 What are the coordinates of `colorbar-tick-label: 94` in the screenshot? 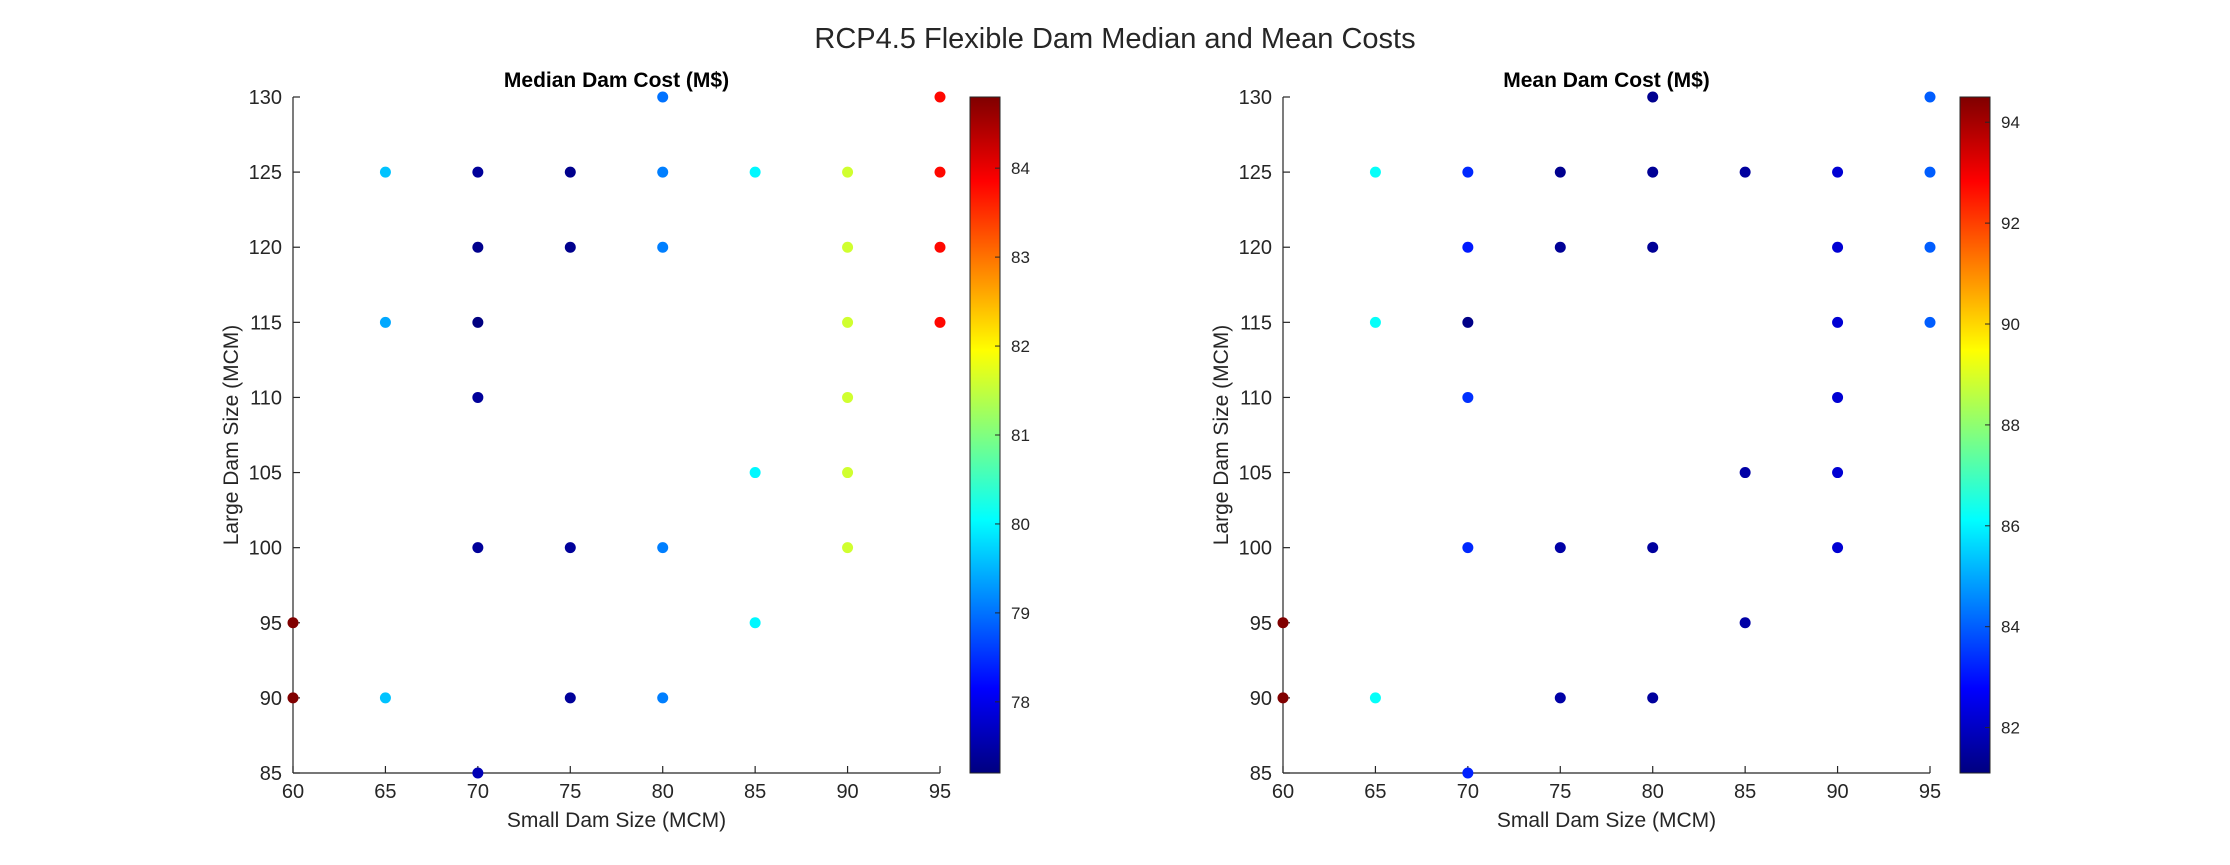 It's located at (2010, 122).